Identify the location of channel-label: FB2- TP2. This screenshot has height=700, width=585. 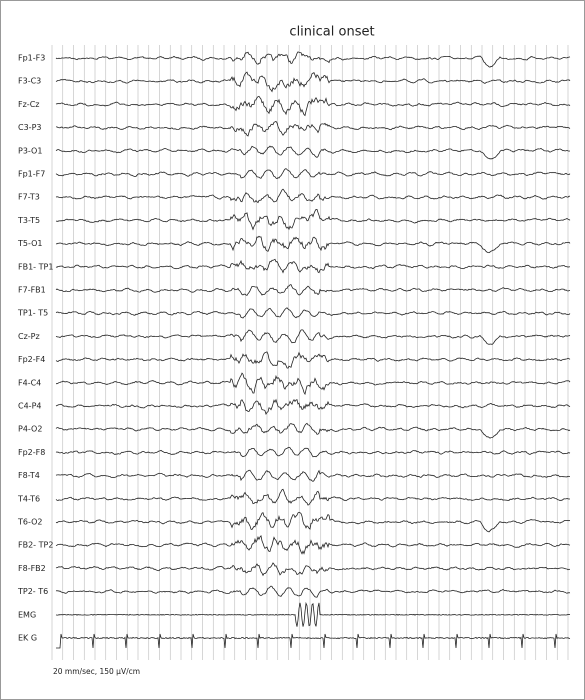
(35, 545).